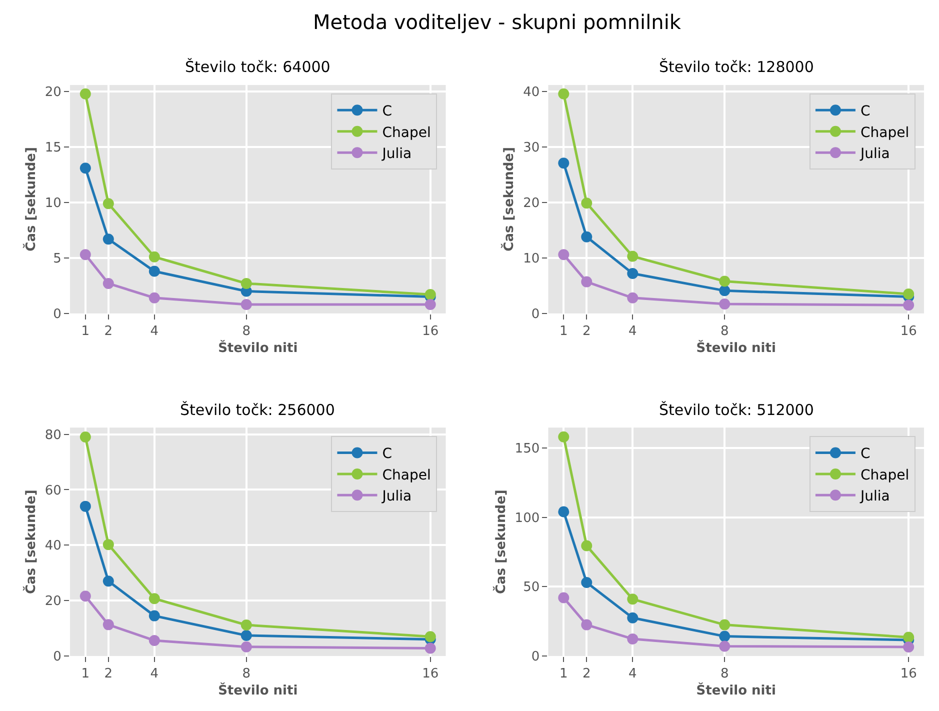  What do you see at coordinates (527, 518) in the screenshot?
I see `y-tick-label: 100` at bounding box center [527, 518].